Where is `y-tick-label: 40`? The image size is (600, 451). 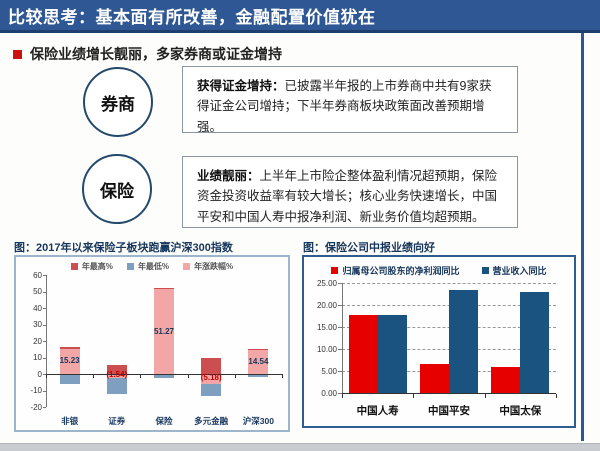
y-tick-label: 40 is located at coordinates (37, 308).